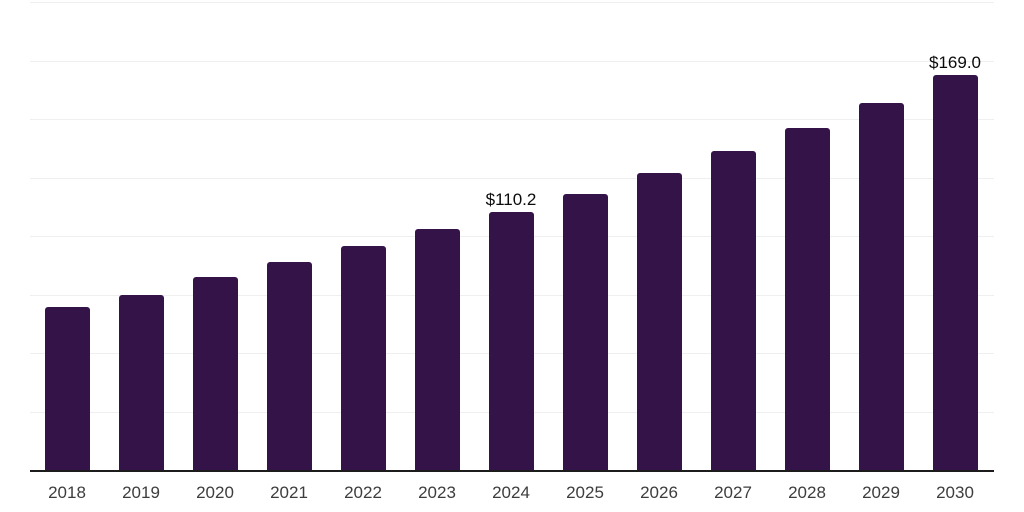 This screenshot has width=1024, height=512. I want to click on bar-group-2028, so click(807, 236).